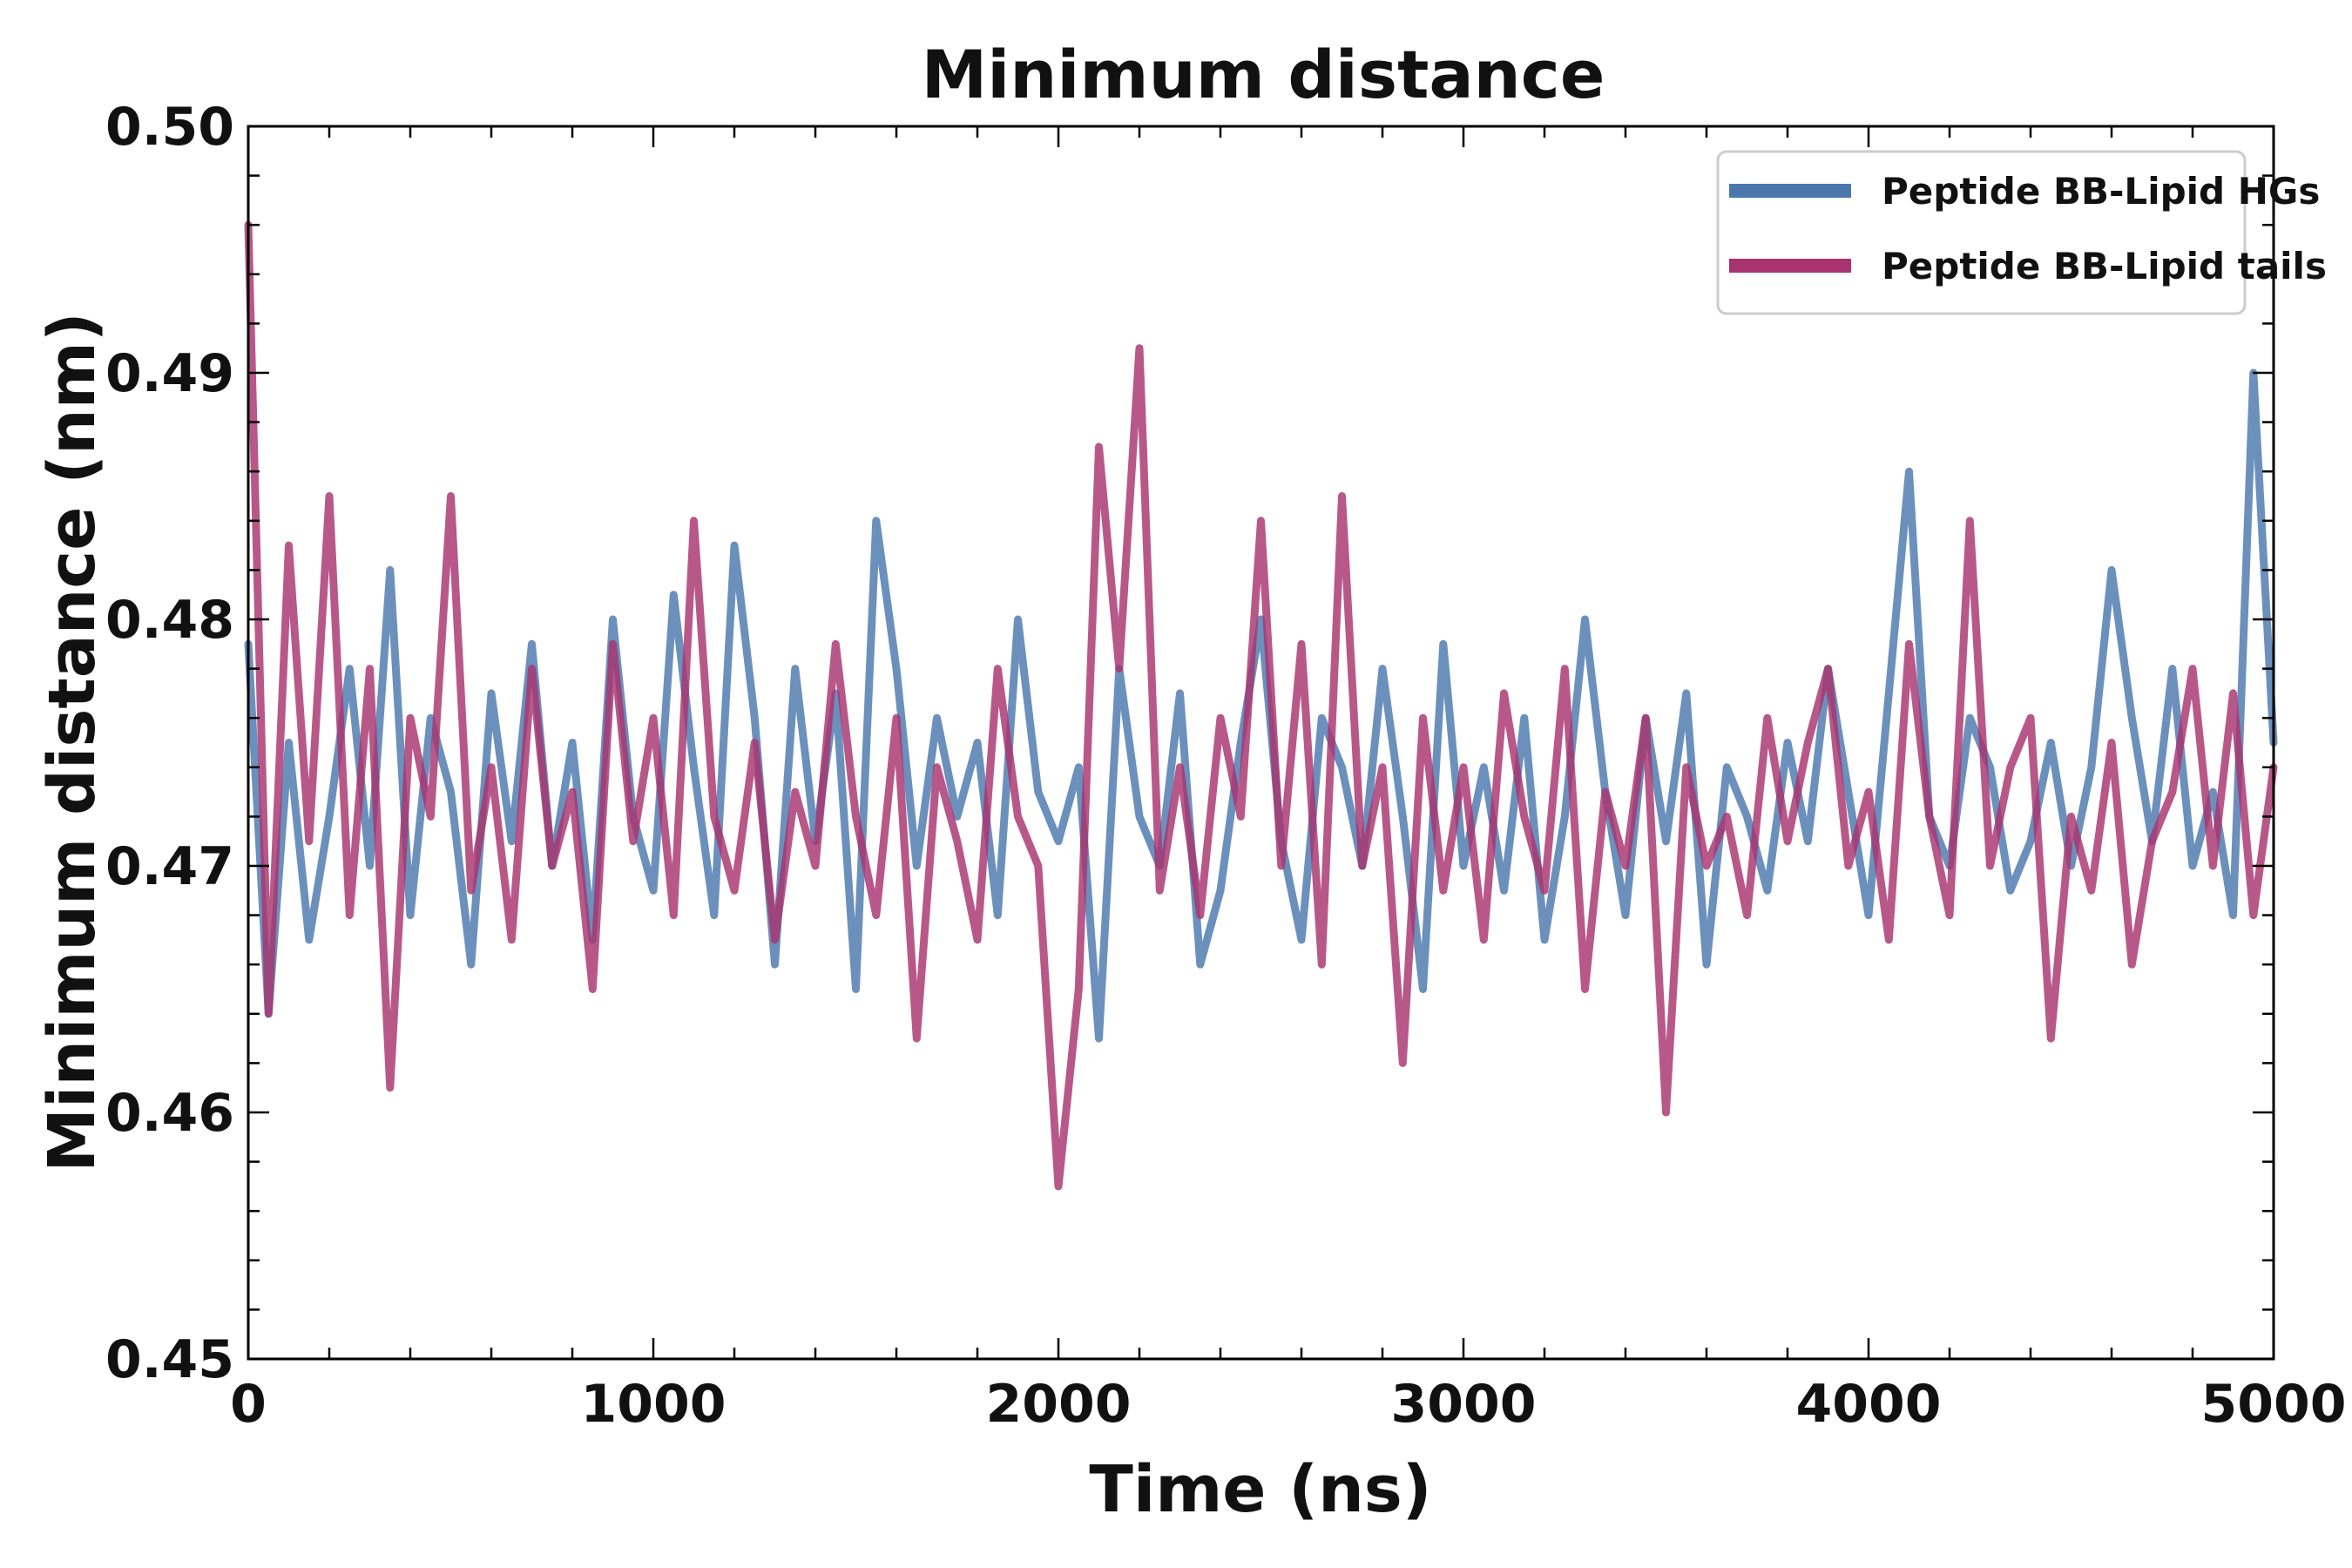 The height and width of the screenshot is (1568, 2352). What do you see at coordinates (248, 1404) in the screenshot?
I see `x-tick-label: 0` at bounding box center [248, 1404].